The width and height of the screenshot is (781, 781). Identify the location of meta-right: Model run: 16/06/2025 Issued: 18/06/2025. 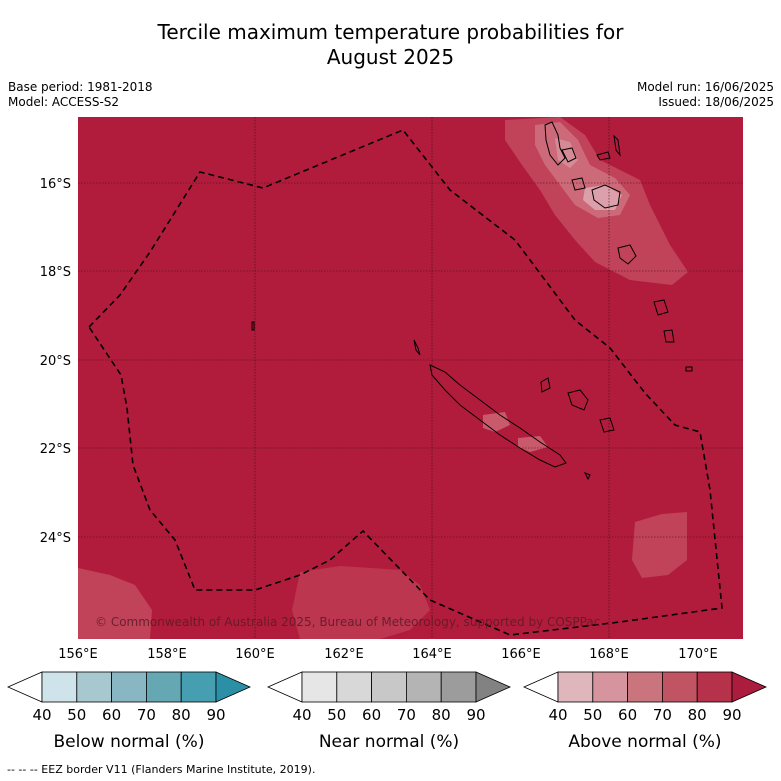
(705, 95).